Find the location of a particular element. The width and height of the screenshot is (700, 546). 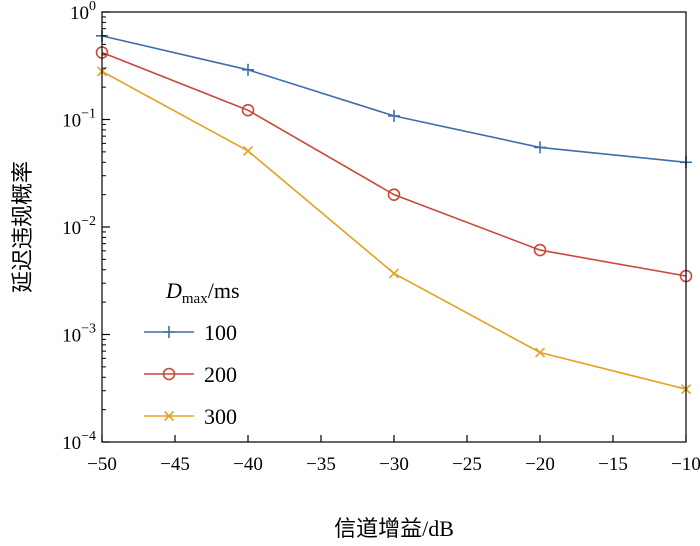

legend-label-200: 200 is located at coordinates (220, 374).